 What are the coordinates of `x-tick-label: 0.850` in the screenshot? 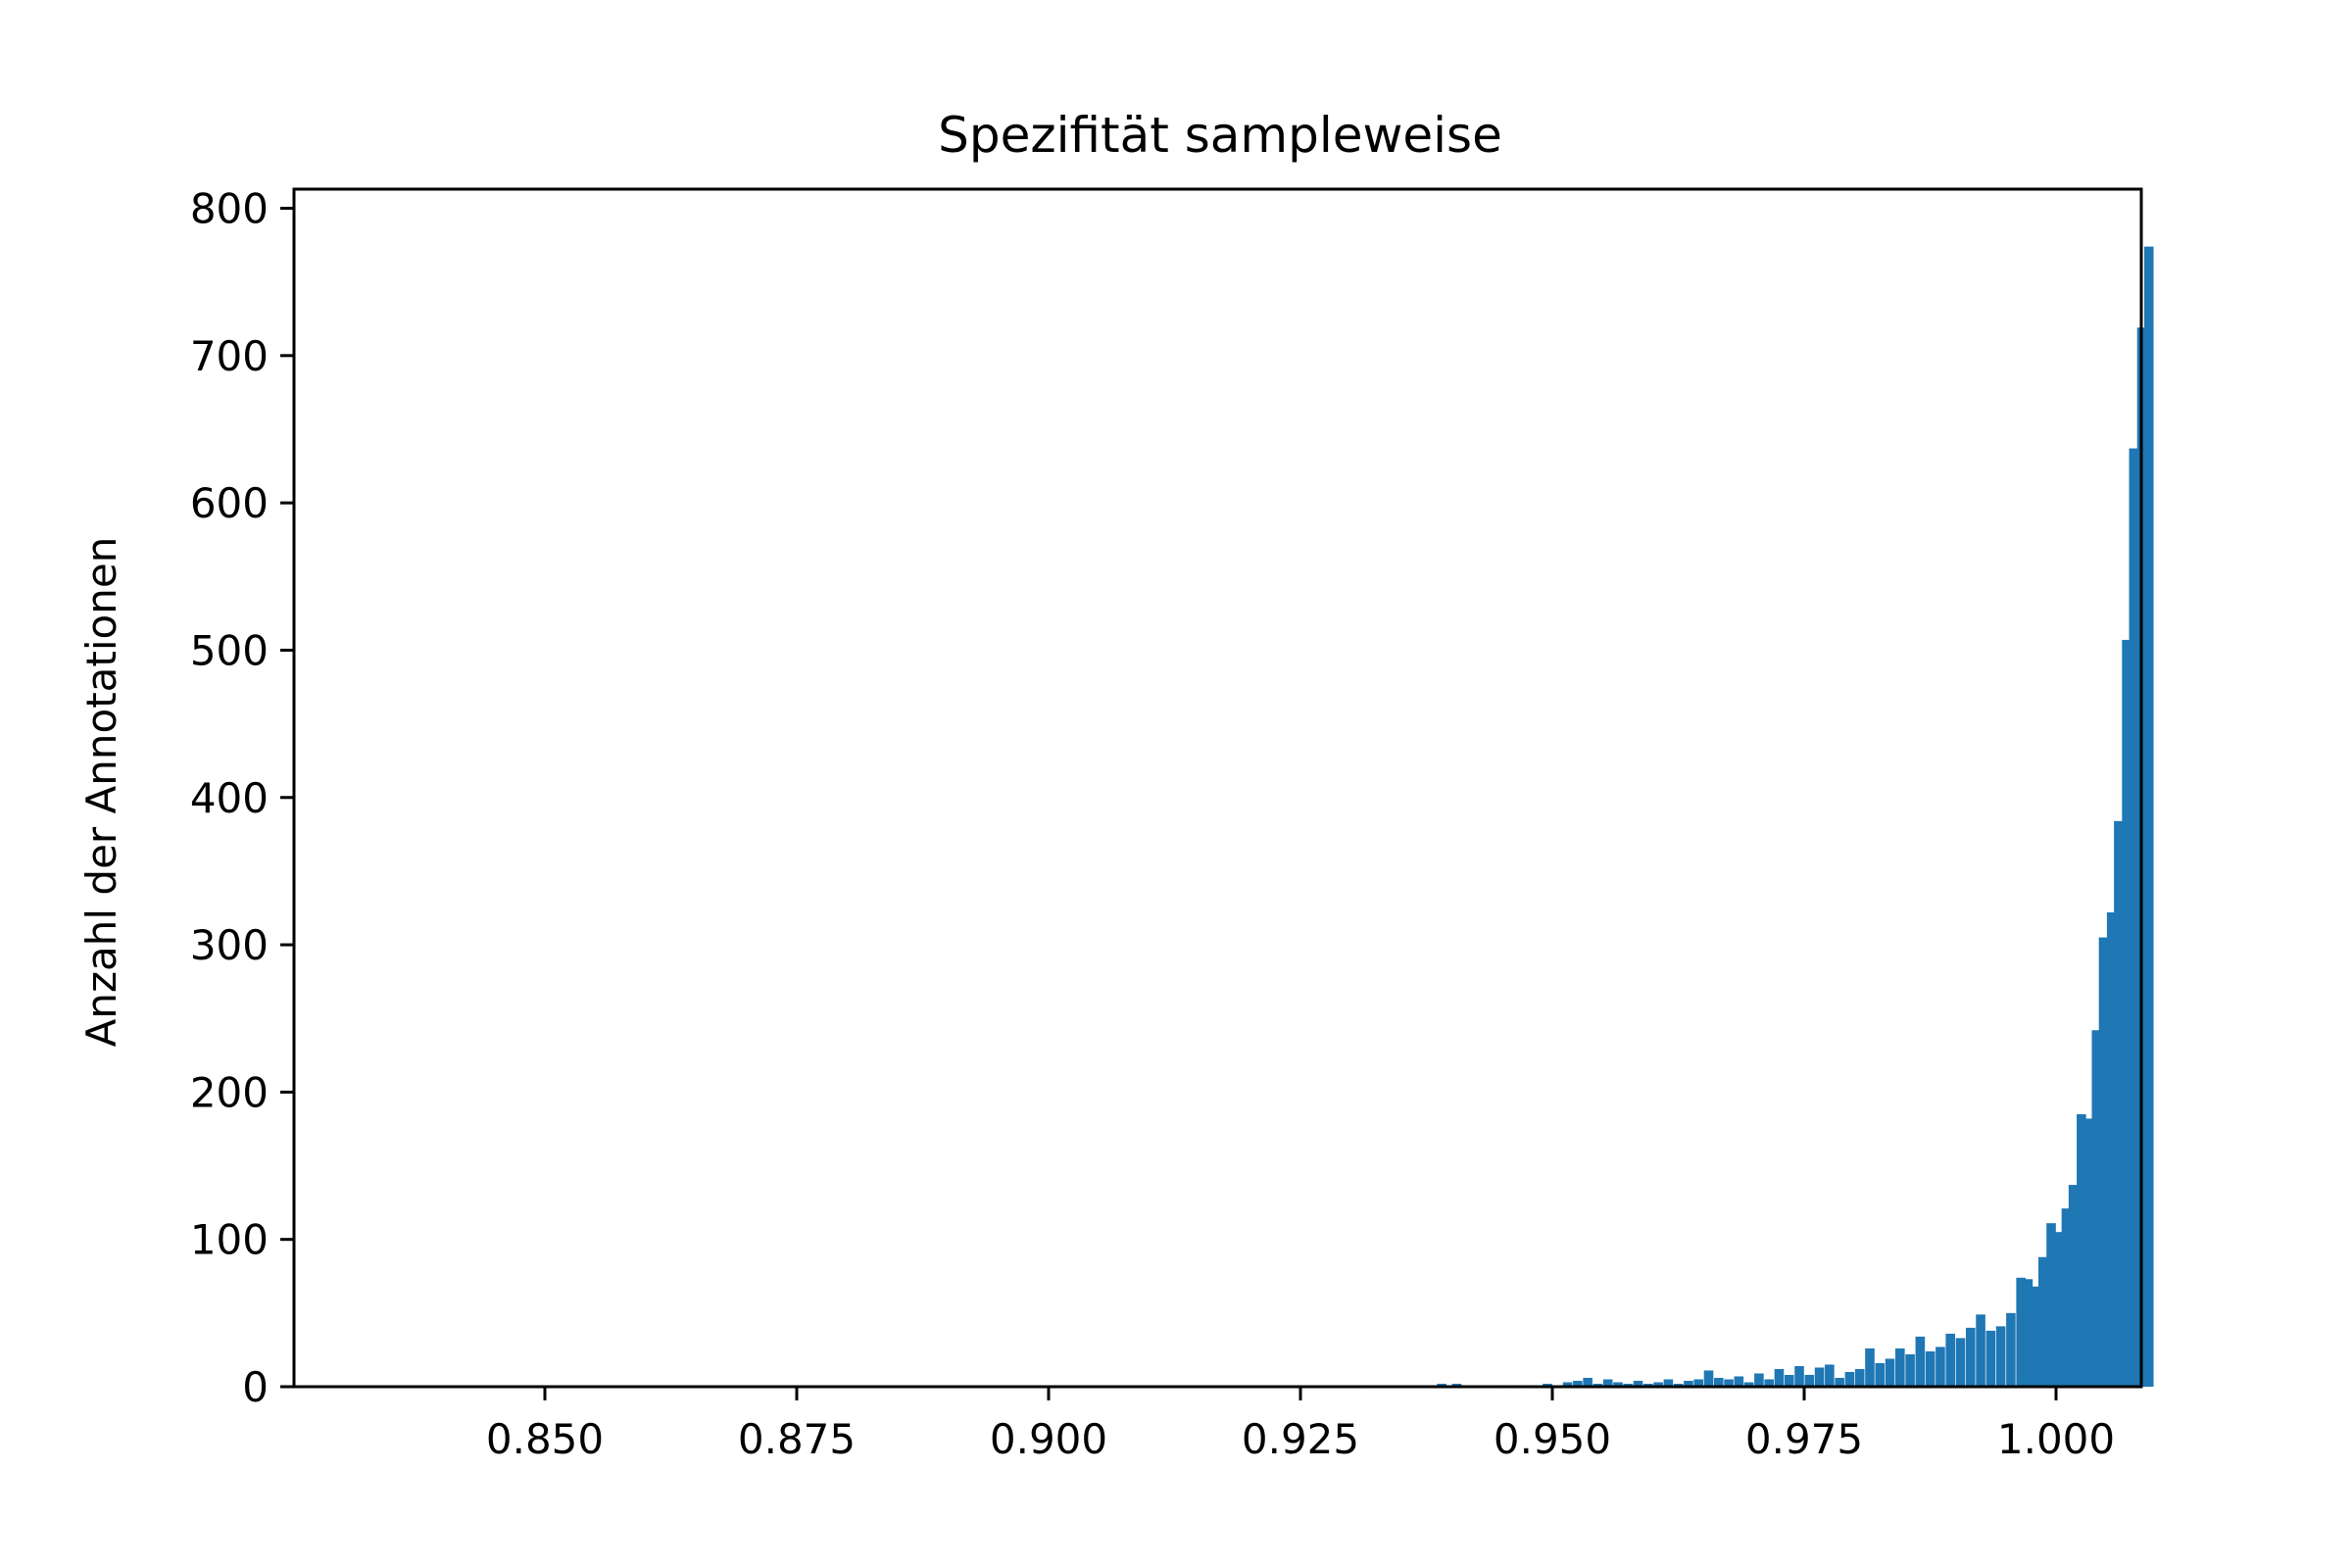 It's located at (545, 1439).